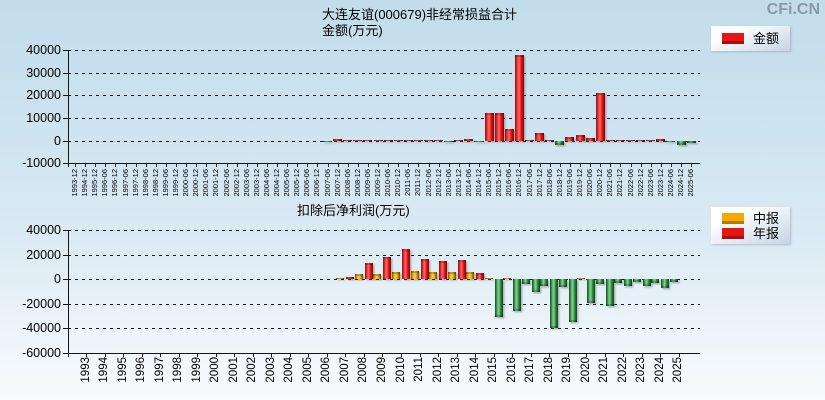  I want to click on legend-swatch-interim, so click(733, 218).